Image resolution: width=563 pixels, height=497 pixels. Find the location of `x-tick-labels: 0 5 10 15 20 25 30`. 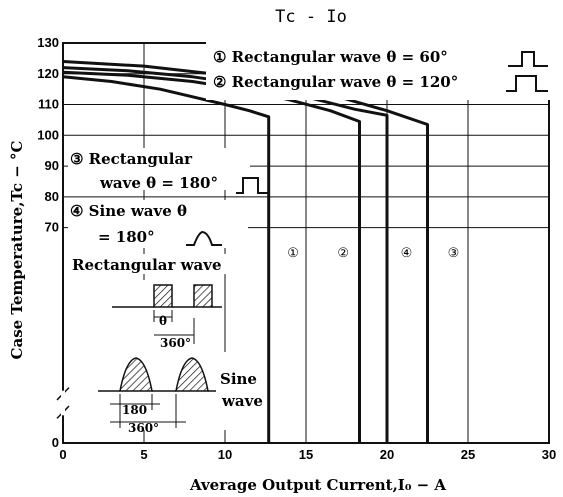

x-tick-labels: 0 5 10 15 20 25 30 is located at coordinates (307, 454).